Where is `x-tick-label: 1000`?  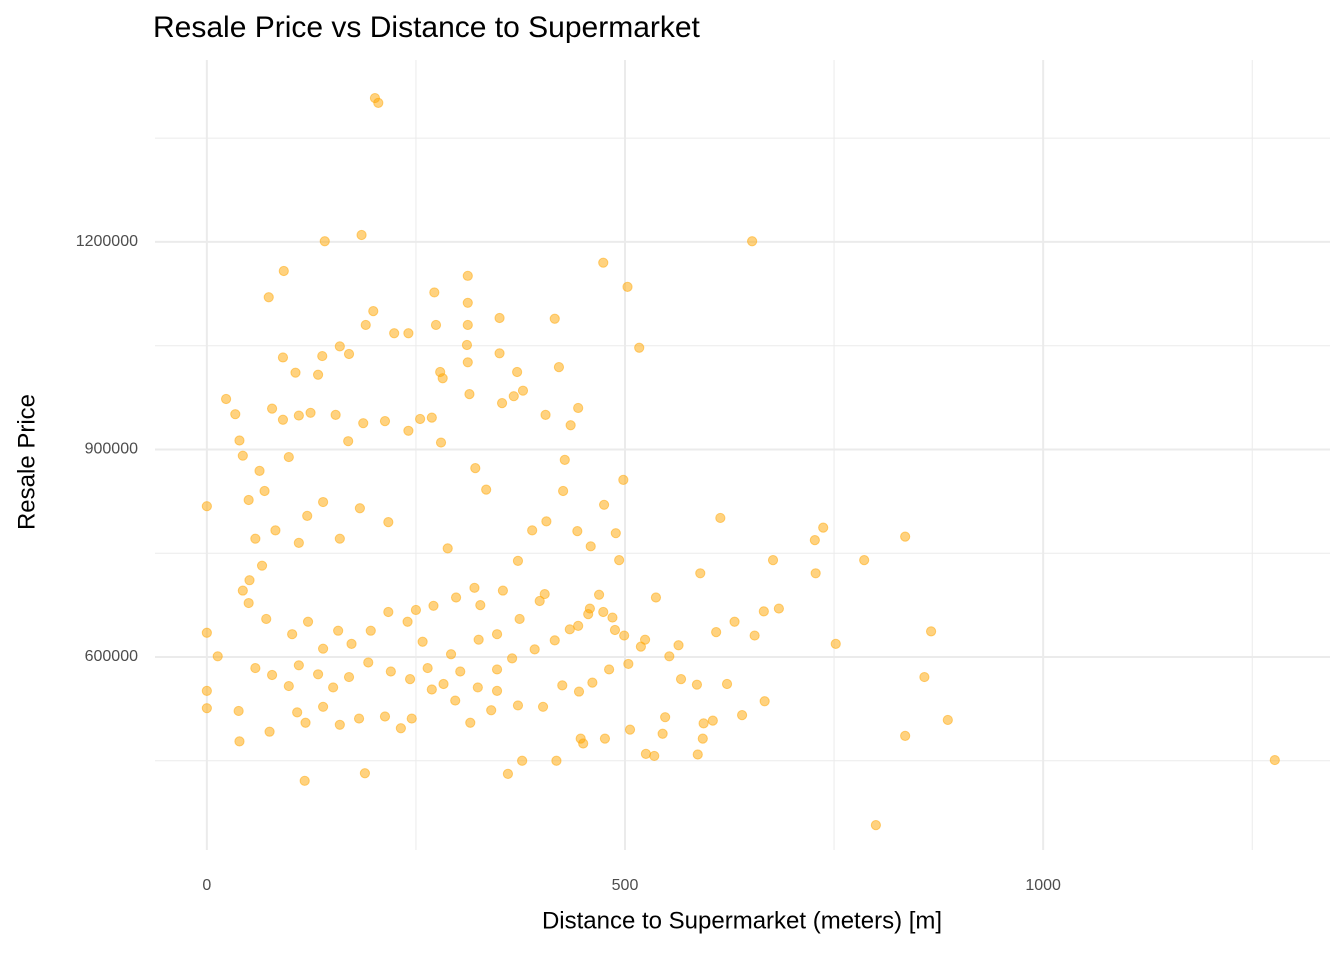 x-tick-label: 1000 is located at coordinates (1043, 885).